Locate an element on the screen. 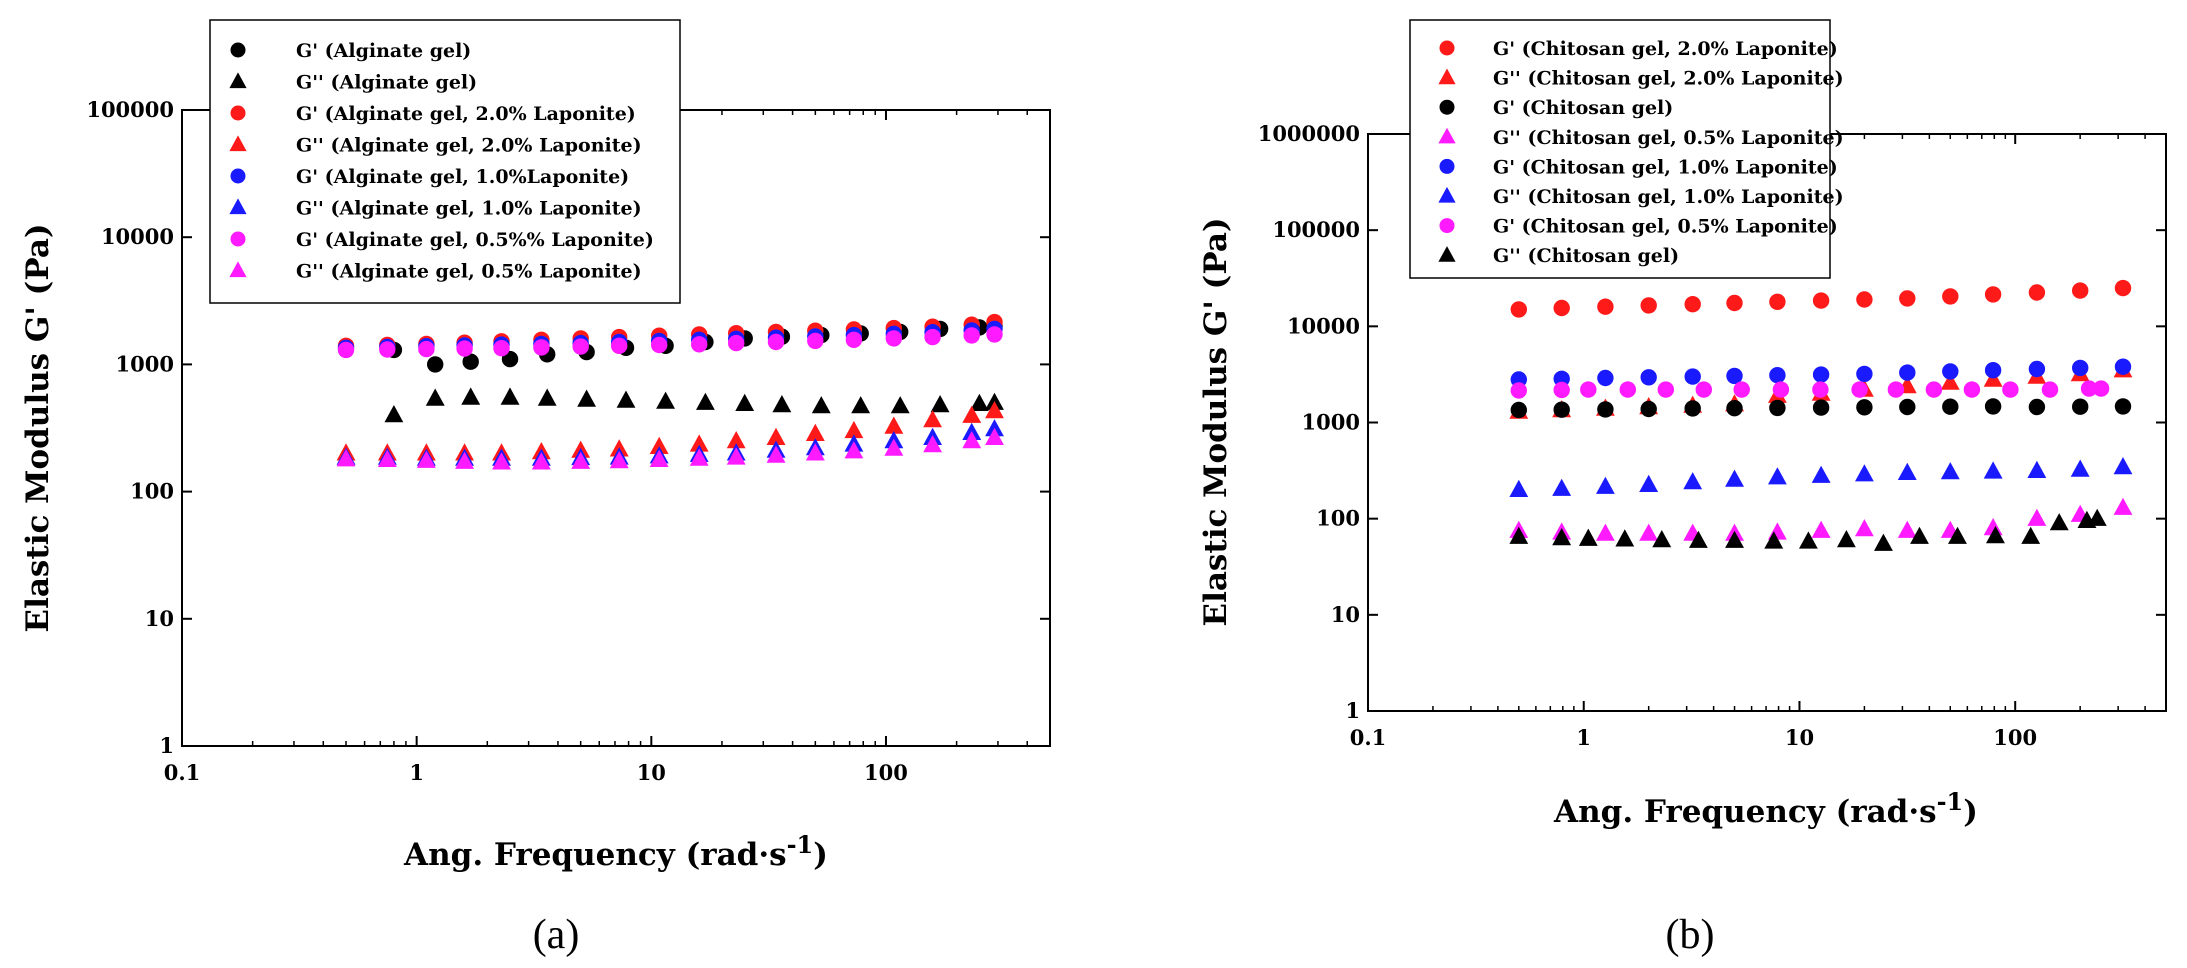 The image size is (2187, 968). legend-entry: G' (Alginate gel, 0.5%% Laponite) is located at coordinates (475, 240).